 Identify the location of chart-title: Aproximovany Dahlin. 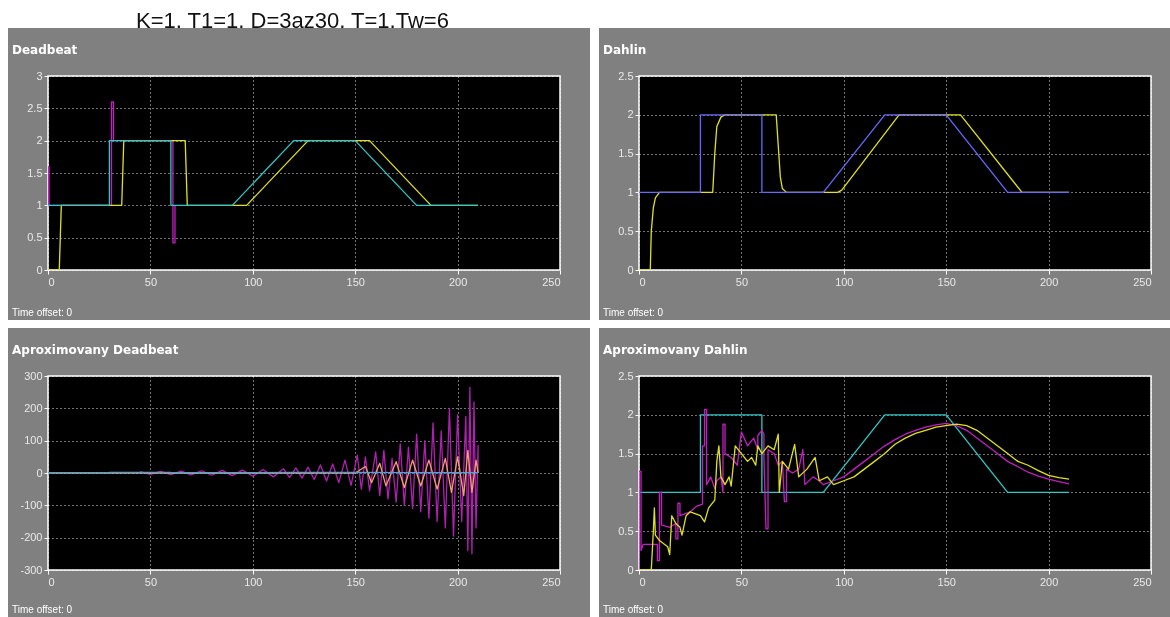
(675, 350).